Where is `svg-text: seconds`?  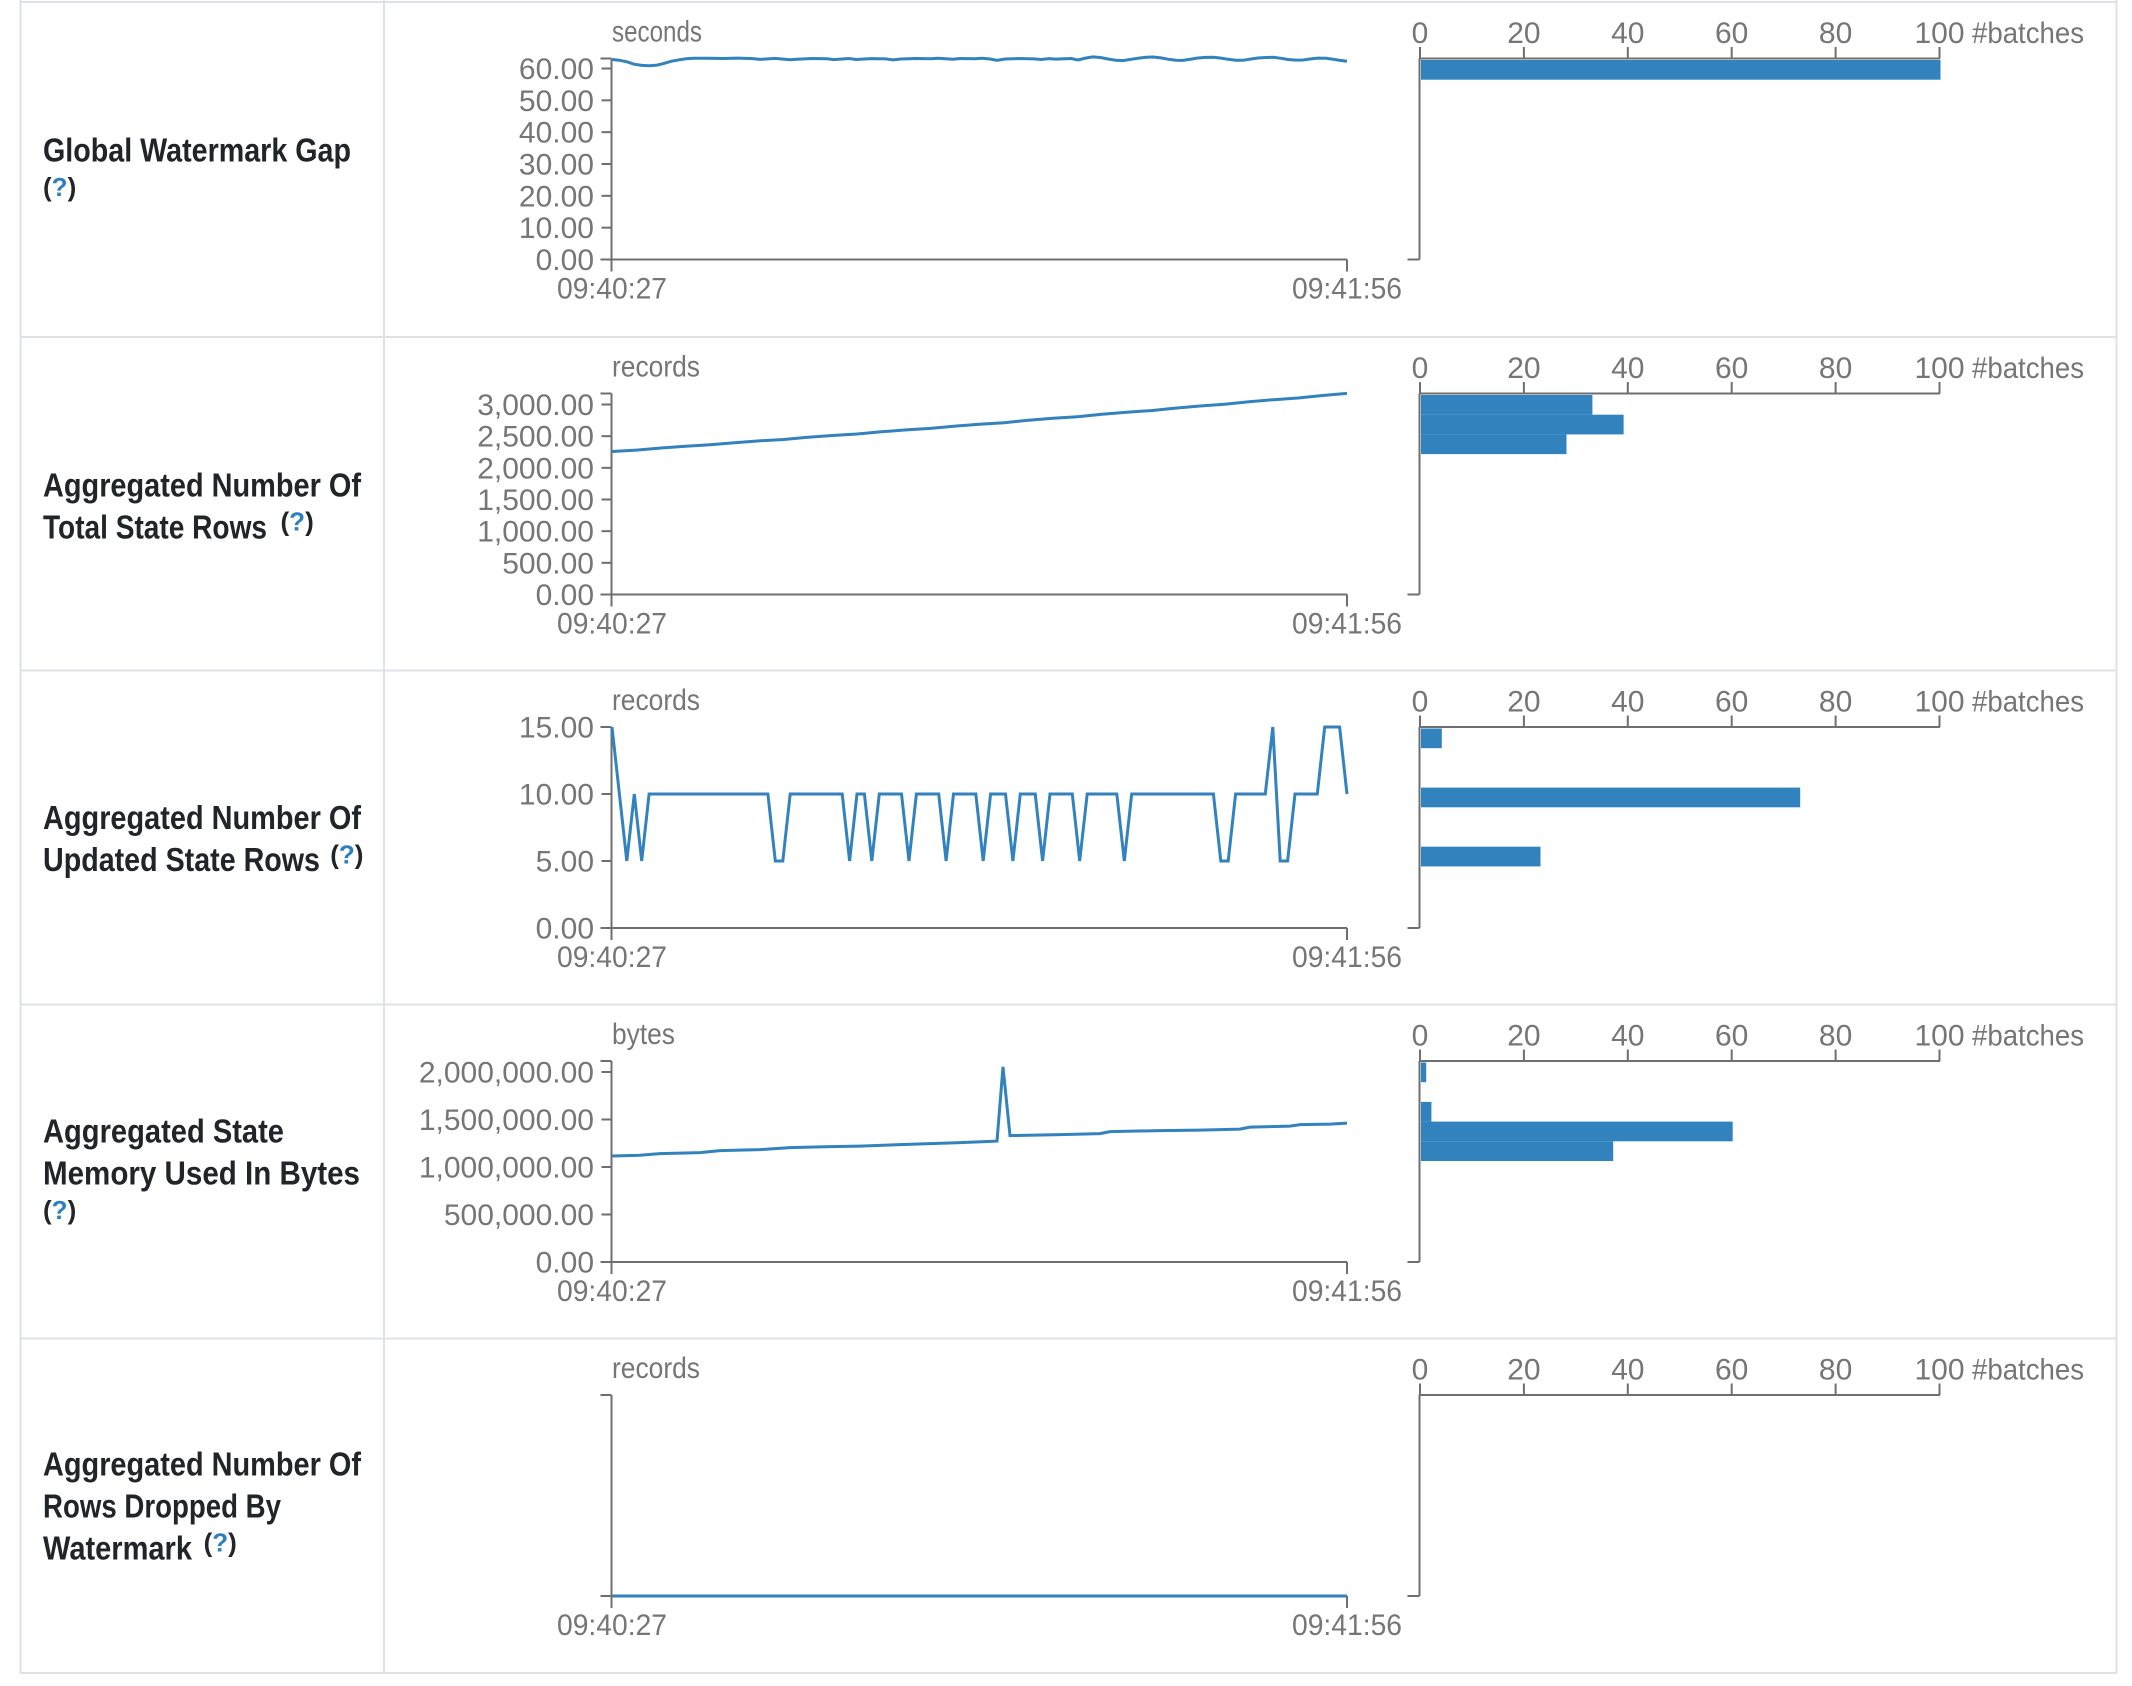 svg-text: seconds is located at coordinates (657, 32).